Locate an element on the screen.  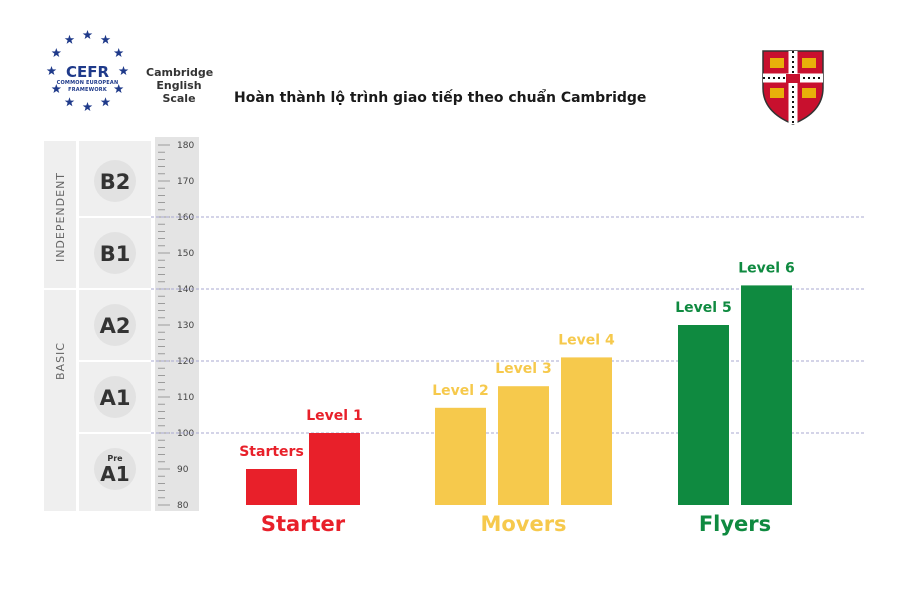
y-tick-label: 170 is located at coordinates (185, 182).